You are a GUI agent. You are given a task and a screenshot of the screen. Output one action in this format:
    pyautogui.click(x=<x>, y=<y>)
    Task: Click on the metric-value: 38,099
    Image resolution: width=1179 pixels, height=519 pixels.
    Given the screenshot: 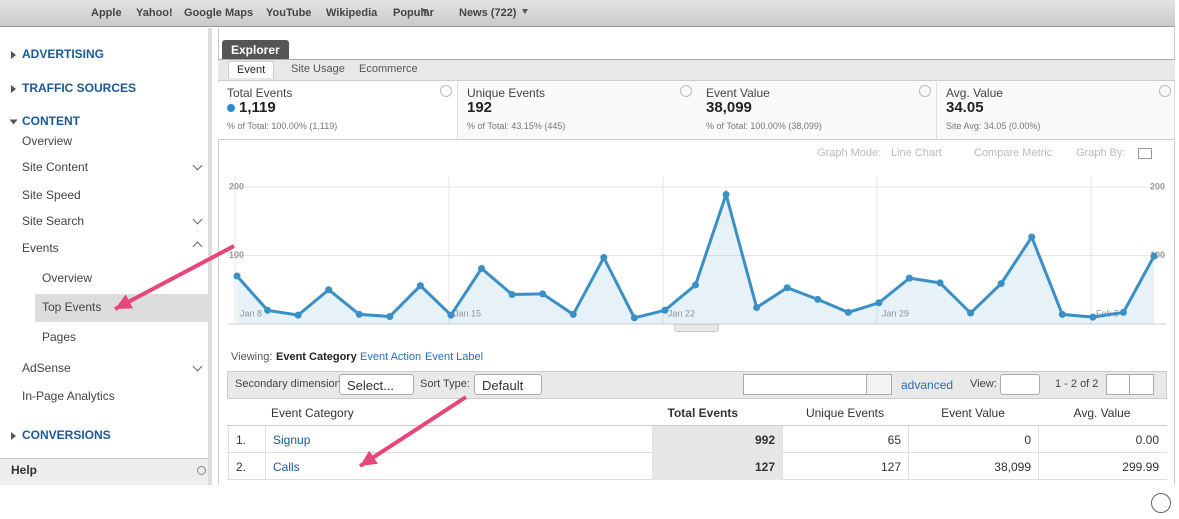 What is the action you would take?
    pyautogui.click(x=729, y=107)
    